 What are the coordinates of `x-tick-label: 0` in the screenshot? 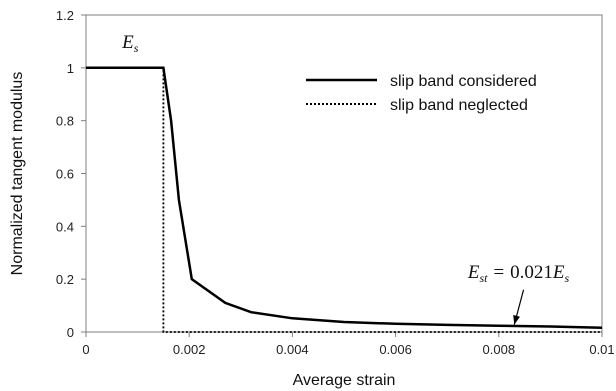 It's located at (85, 349).